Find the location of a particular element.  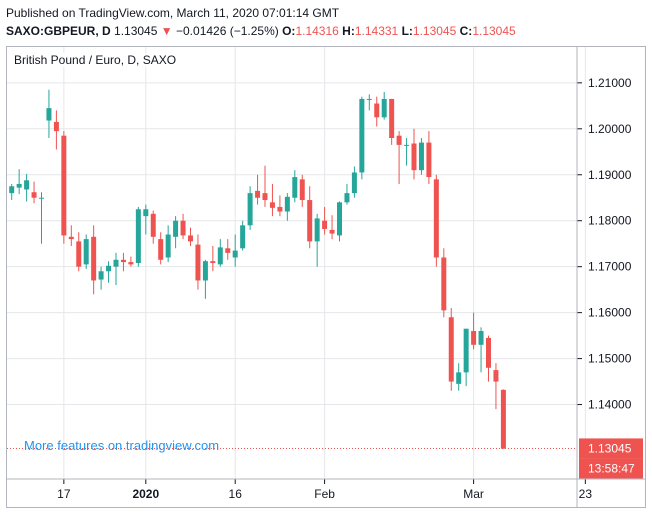

y-tick-label: 1.16000 is located at coordinates (610, 313).